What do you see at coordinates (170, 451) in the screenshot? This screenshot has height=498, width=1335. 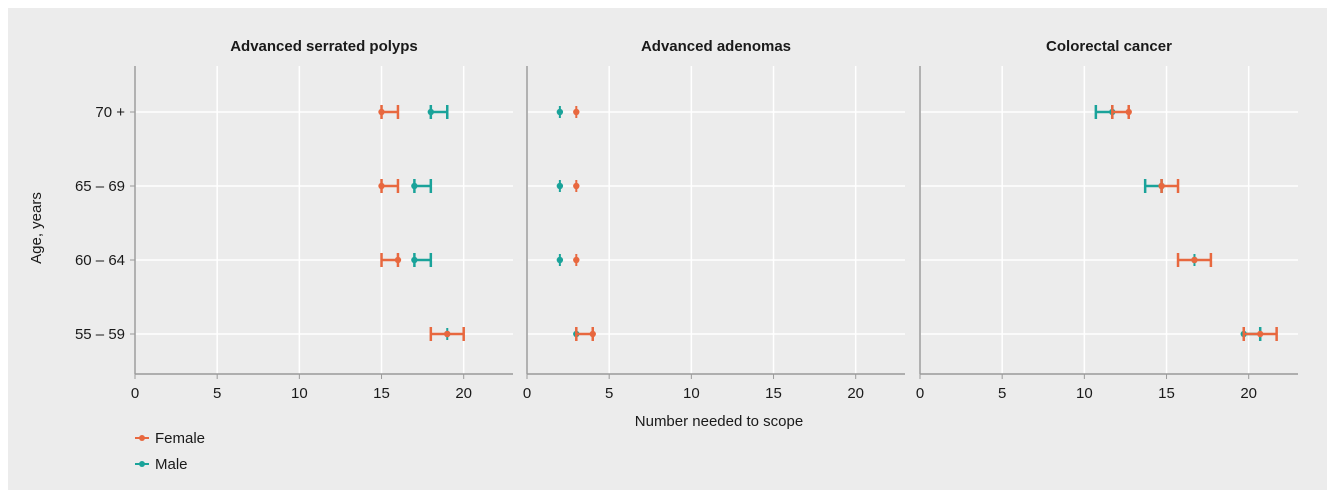 I see `legend: Female Male` at bounding box center [170, 451].